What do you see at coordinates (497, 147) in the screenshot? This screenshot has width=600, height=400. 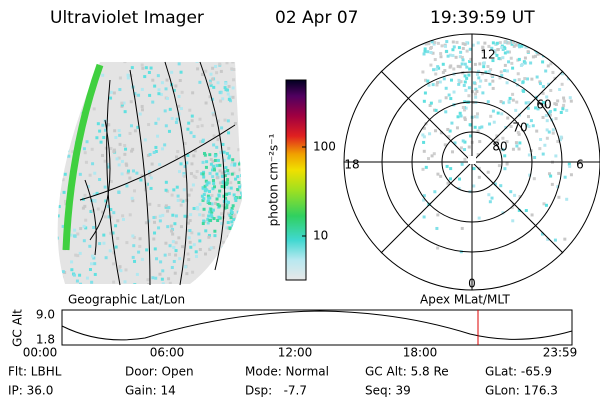 I see `polar-image` at bounding box center [497, 147].